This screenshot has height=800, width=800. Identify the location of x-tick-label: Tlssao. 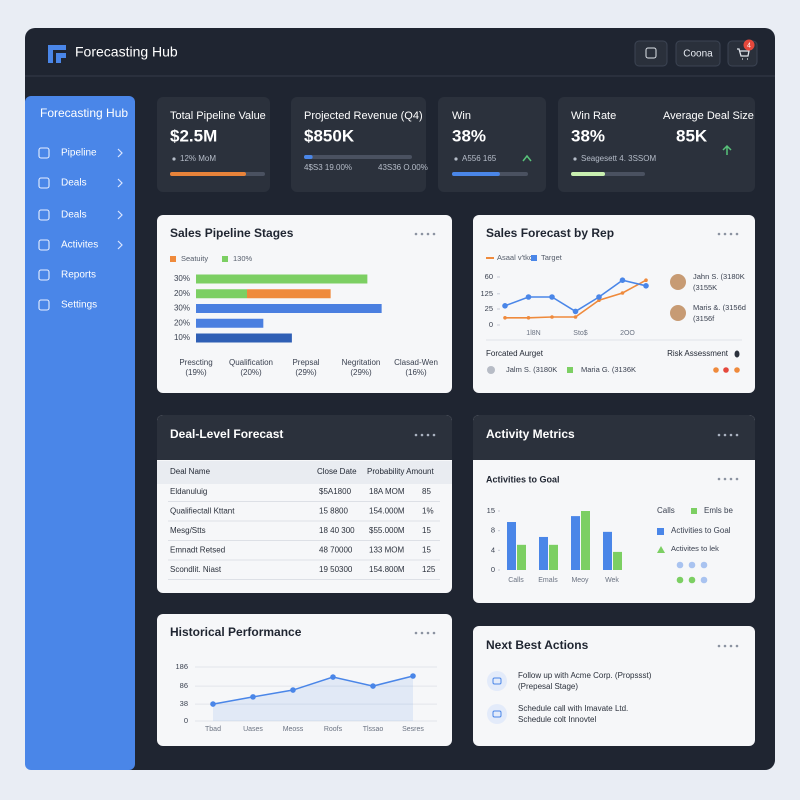
(373, 729).